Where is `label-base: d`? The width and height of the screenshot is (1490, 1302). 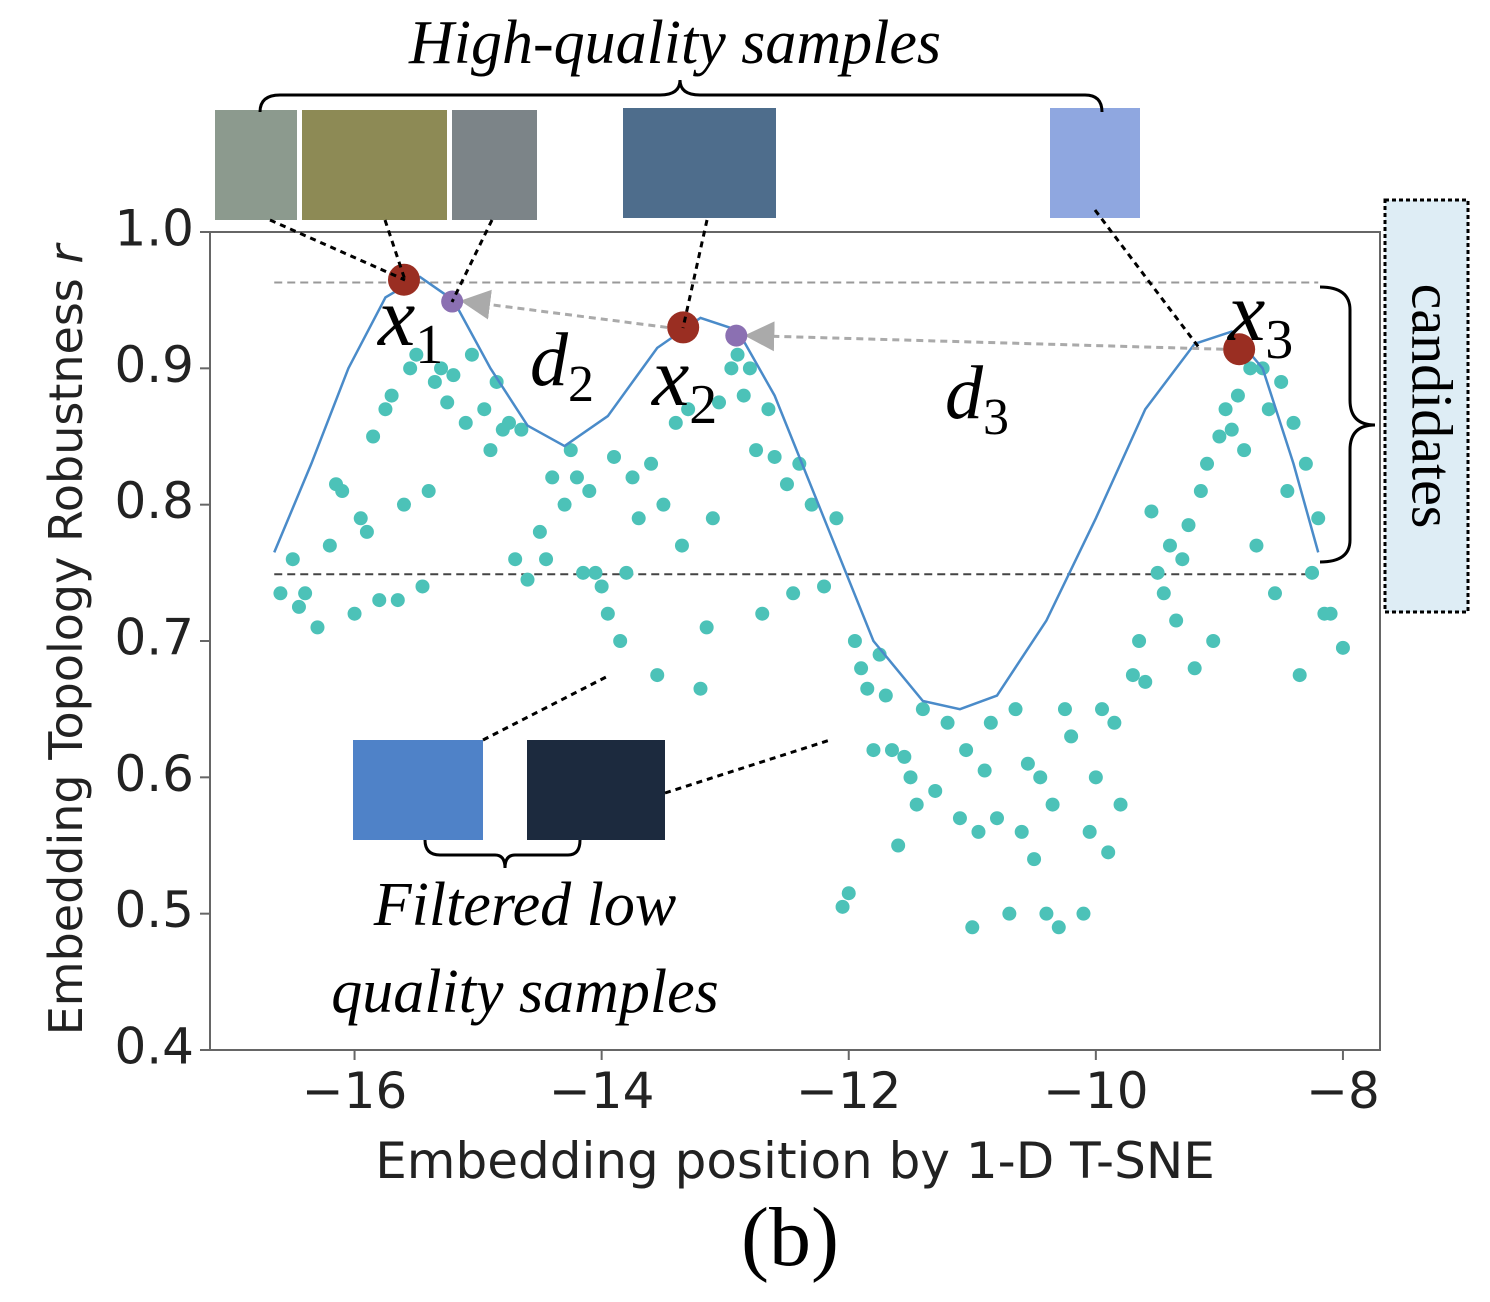 label-base: d is located at coordinates (964, 393).